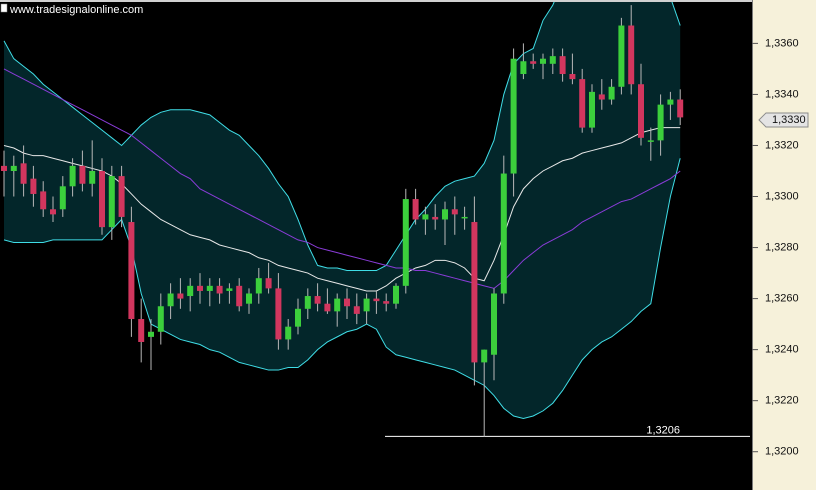  What do you see at coordinates (782, 401) in the screenshot?
I see `y-tick-label: 1,3220` at bounding box center [782, 401].